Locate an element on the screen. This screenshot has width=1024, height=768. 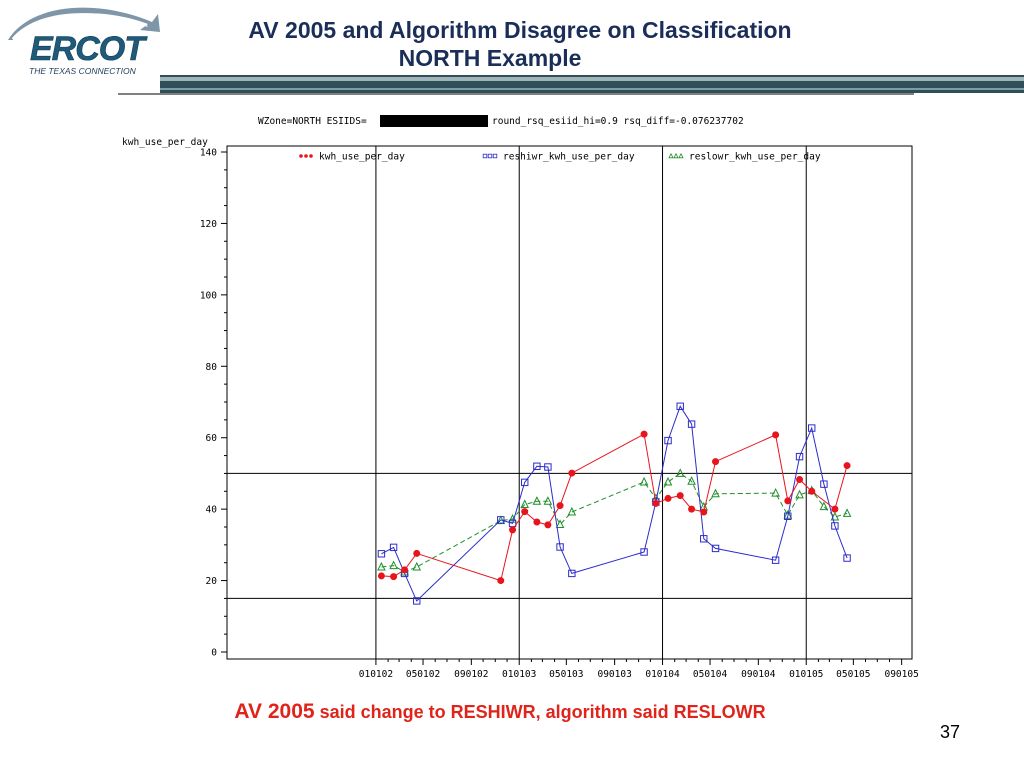
y-tick-label: 100 is located at coordinates (208, 295).